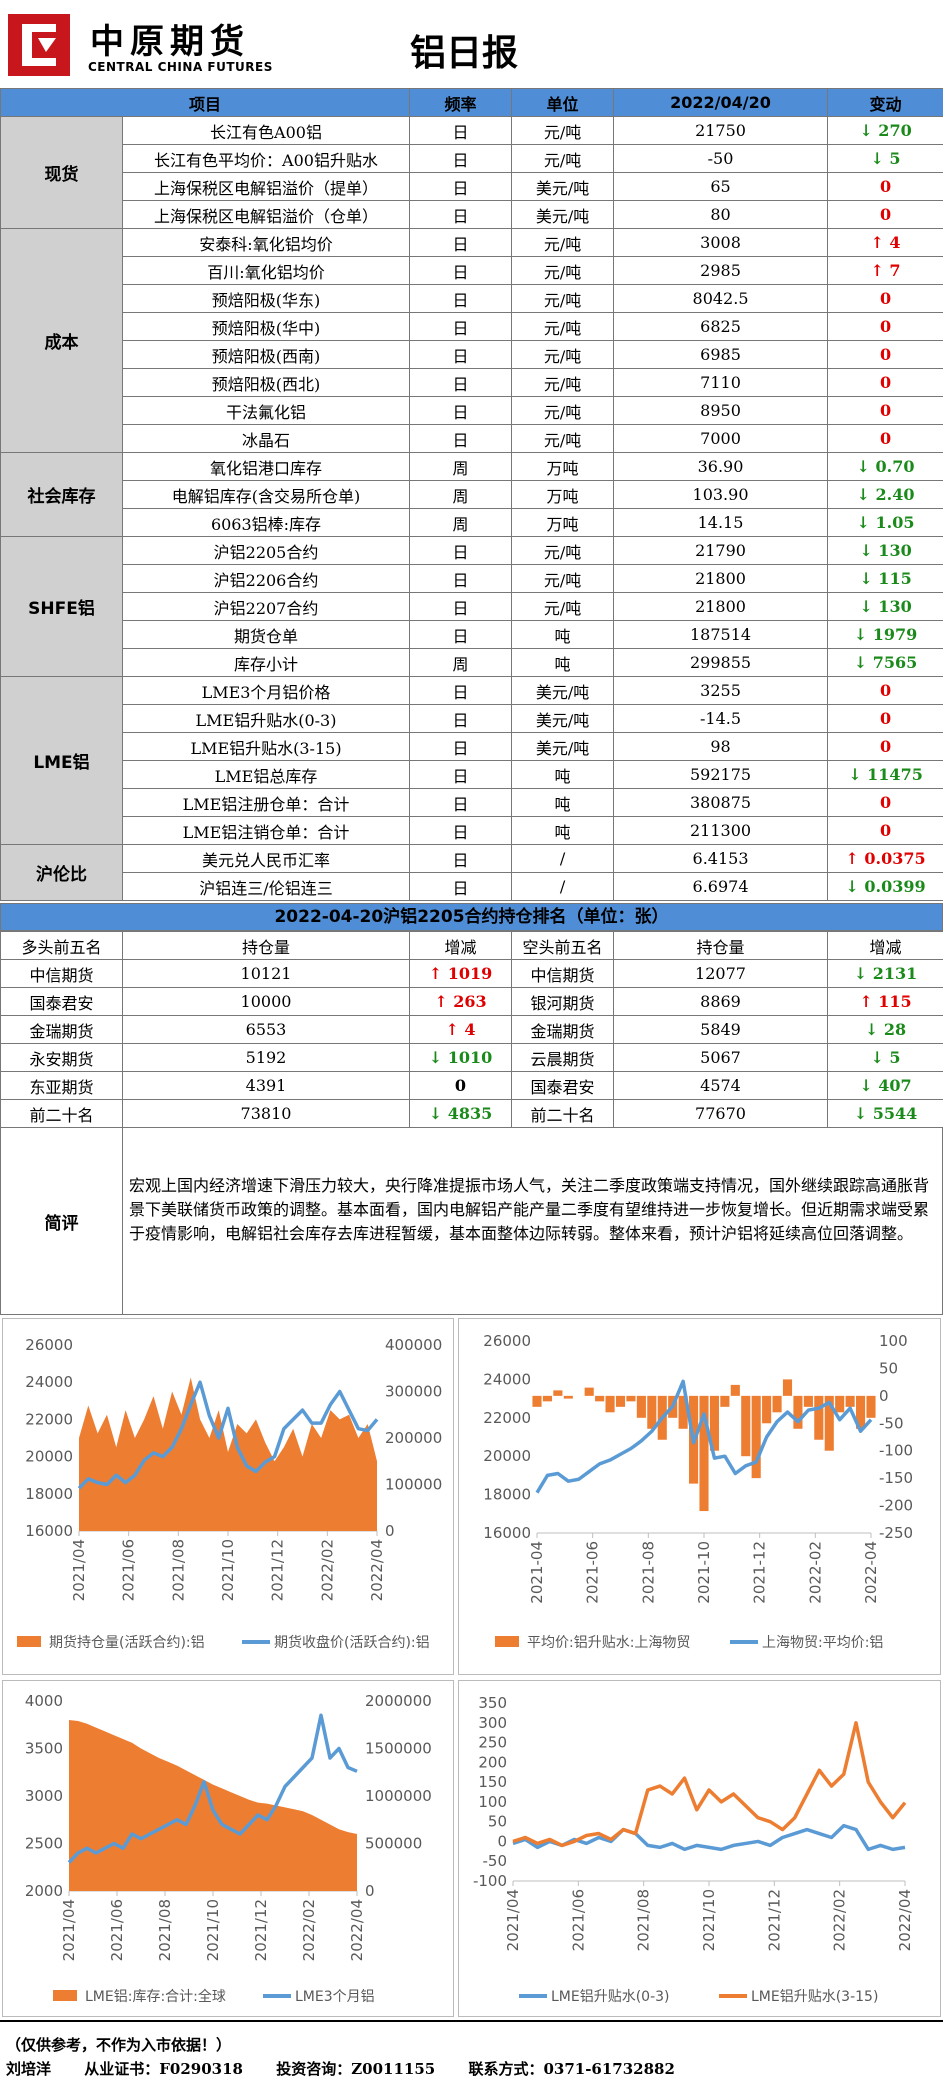 Image resolution: width=943 pixels, height=2088 pixels. Describe the element at coordinates (563, 858) in the screenshot. I see `unit-cell: /` at that location.